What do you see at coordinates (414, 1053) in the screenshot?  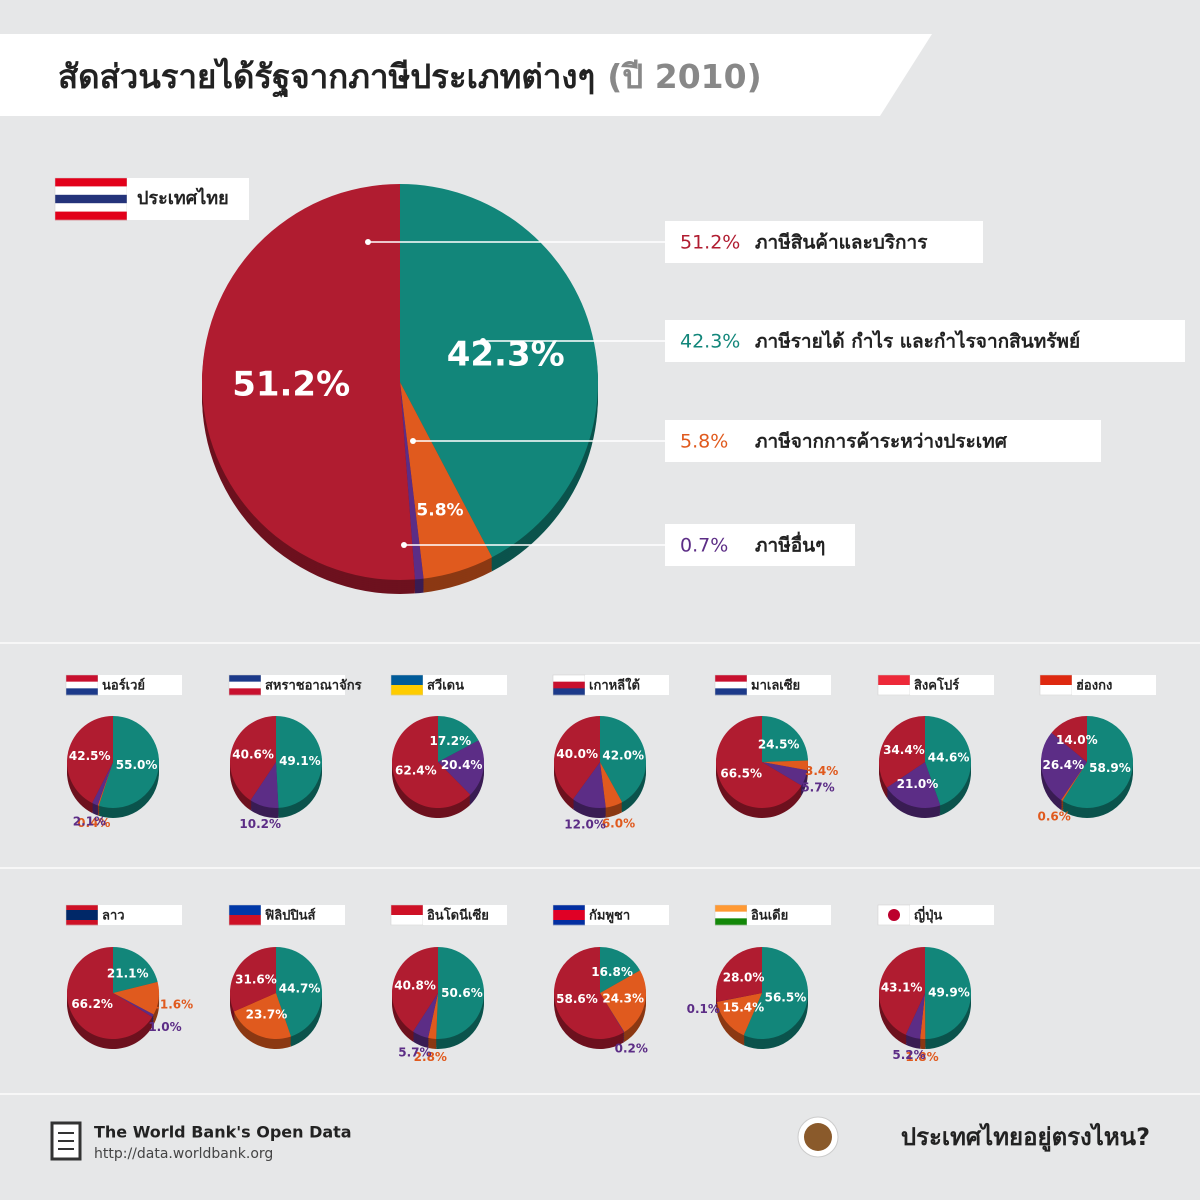 I see `slice-label: 5.7%` at bounding box center [414, 1053].